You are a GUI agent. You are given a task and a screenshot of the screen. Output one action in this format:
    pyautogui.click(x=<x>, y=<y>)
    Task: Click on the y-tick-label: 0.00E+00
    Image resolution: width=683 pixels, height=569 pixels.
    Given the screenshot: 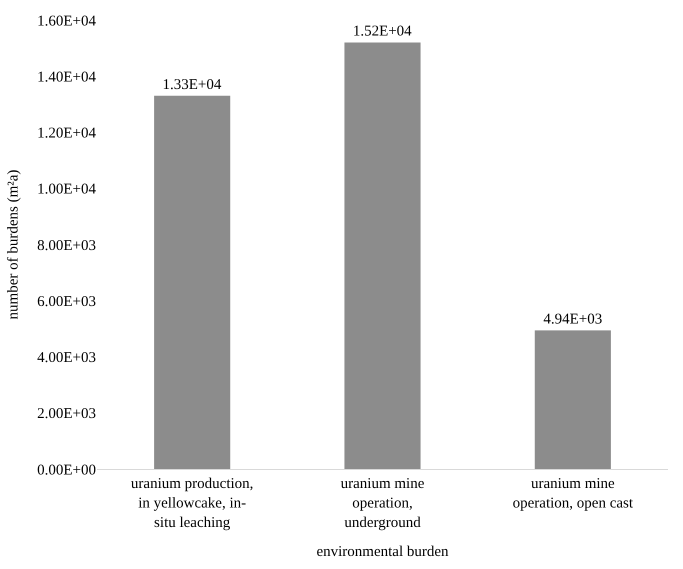 What is the action you would take?
    pyautogui.click(x=66, y=470)
    